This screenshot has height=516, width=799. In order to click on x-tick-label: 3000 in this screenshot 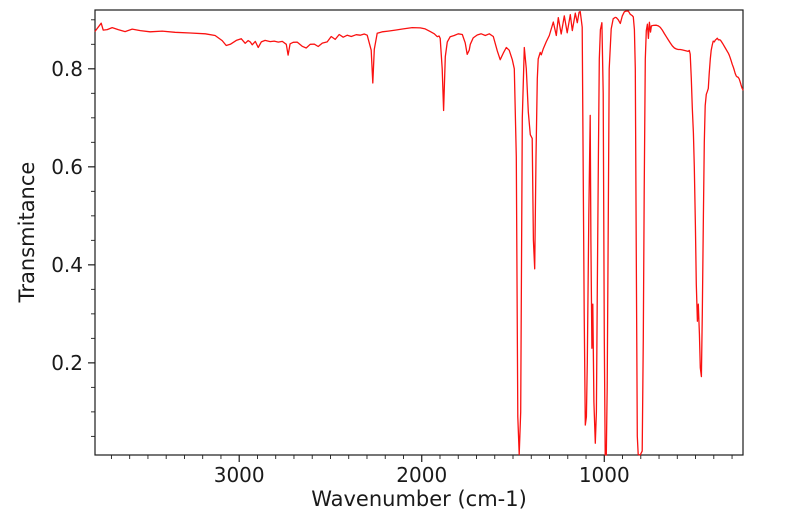, I will do `click(239, 475)`.